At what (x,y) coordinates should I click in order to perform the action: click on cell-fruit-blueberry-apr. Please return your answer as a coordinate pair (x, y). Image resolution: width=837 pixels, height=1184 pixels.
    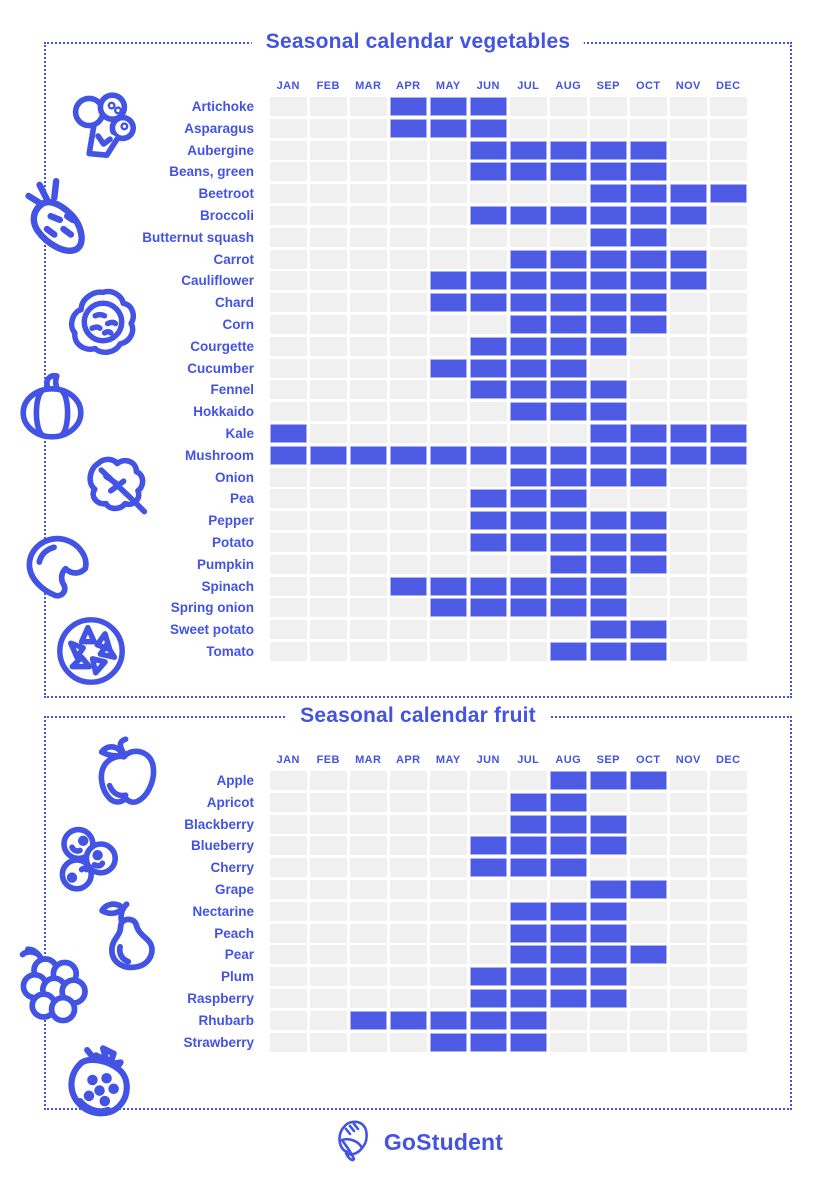
    Looking at the image, I should click on (408, 846).